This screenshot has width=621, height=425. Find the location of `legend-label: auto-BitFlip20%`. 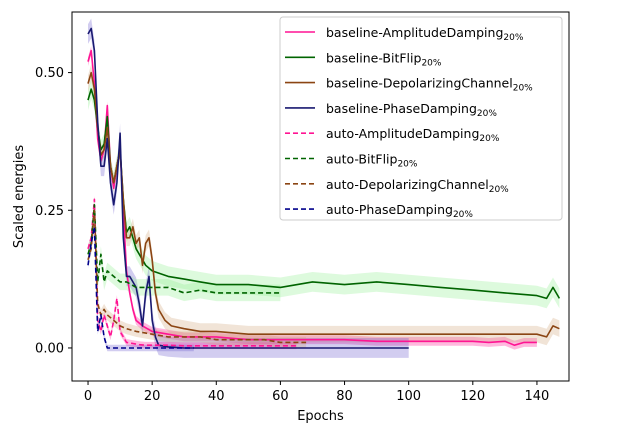

legend-label: auto-BitFlip20% is located at coordinates (372, 161).